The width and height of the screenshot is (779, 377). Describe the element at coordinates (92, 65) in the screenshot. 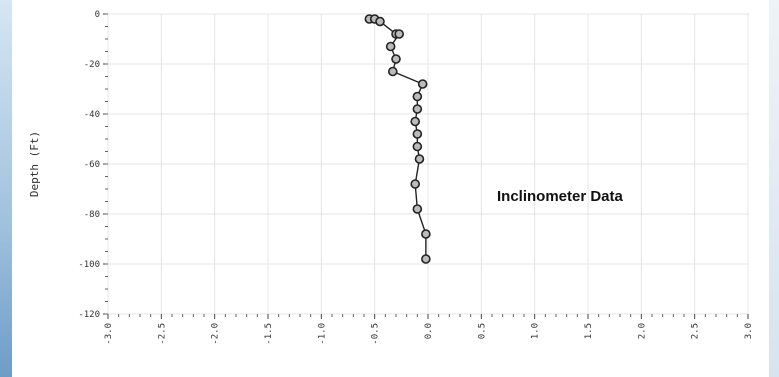

I see `y-tick-label: -20` at that location.